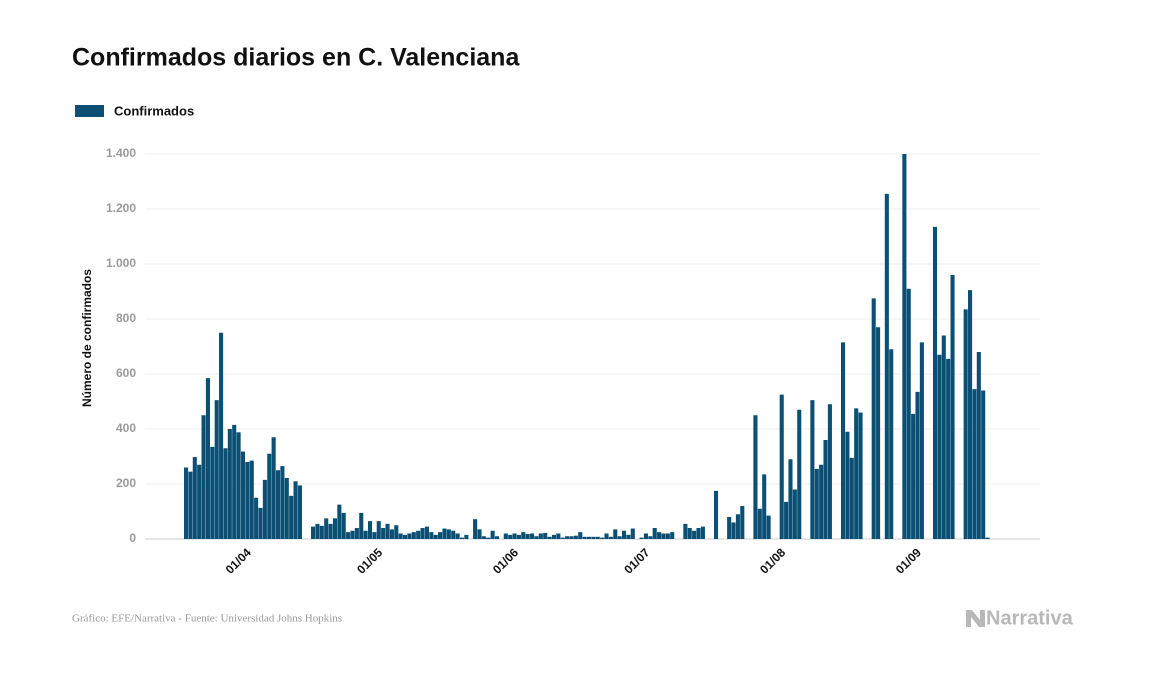 This screenshot has width=1157, height=674. What do you see at coordinates (369, 560) in the screenshot?
I see `x-tick-label: 01/05` at bounding box center [369, 560].